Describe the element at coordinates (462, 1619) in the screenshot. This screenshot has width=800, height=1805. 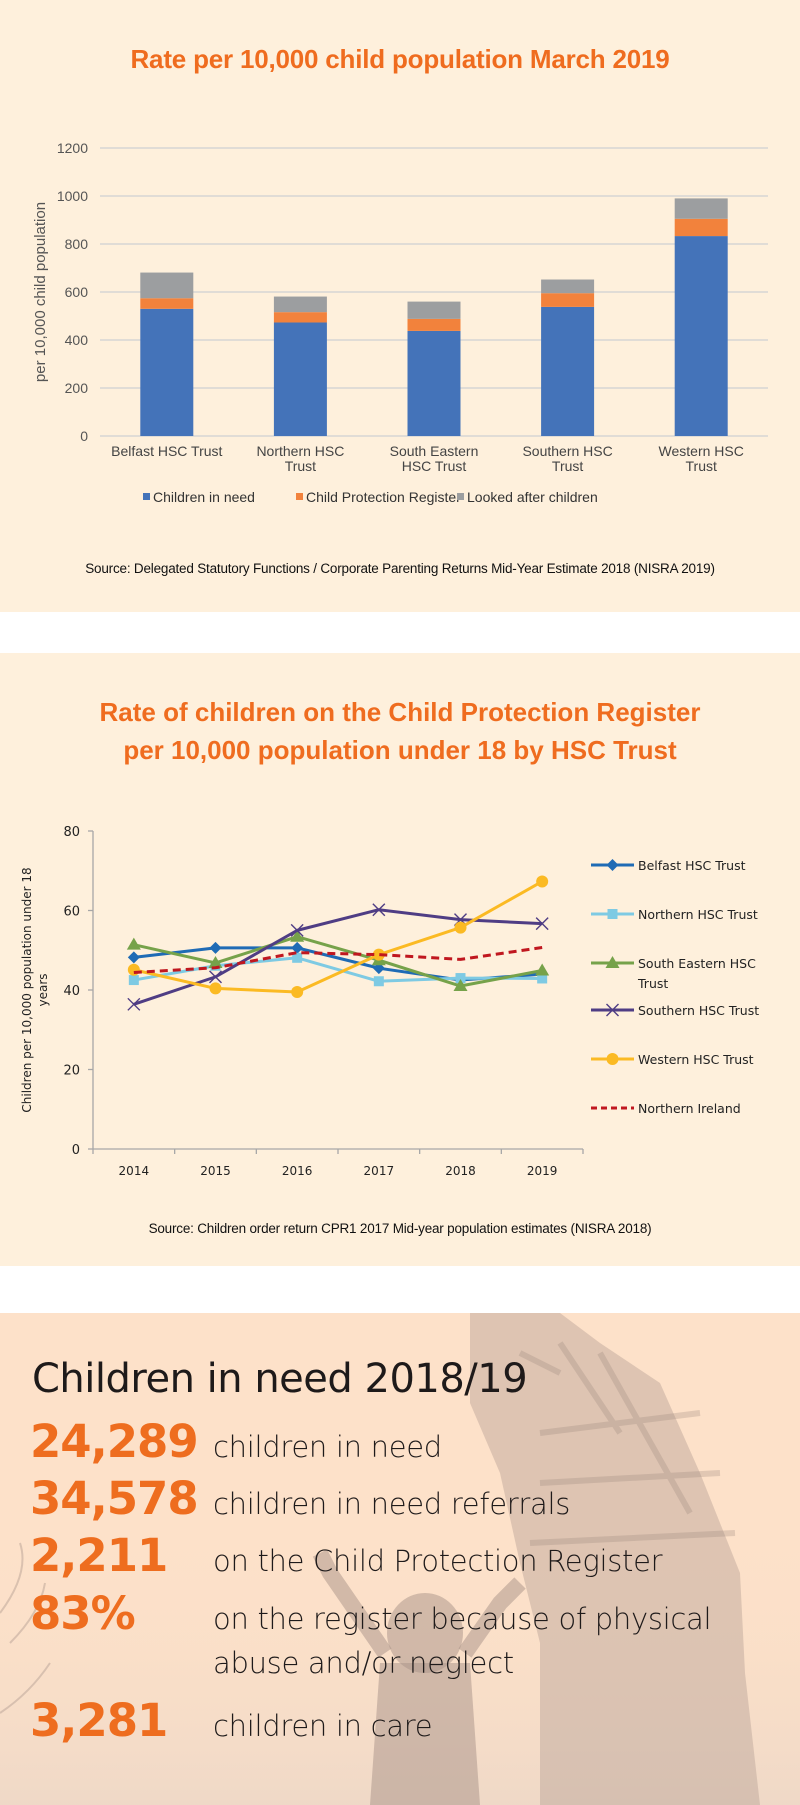
I see `stat-label: on the register because of physical` at that location.